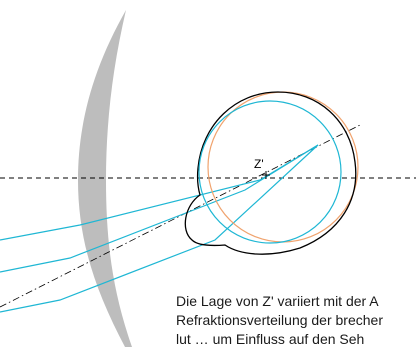  I want to click on caption-line-3: lut … um Einfluss auf den Seh, so click(270, 339).